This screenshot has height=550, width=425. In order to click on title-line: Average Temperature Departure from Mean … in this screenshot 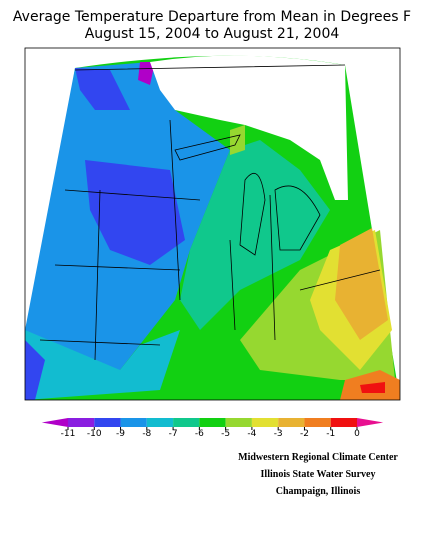, I will do `click(212, 17)`.